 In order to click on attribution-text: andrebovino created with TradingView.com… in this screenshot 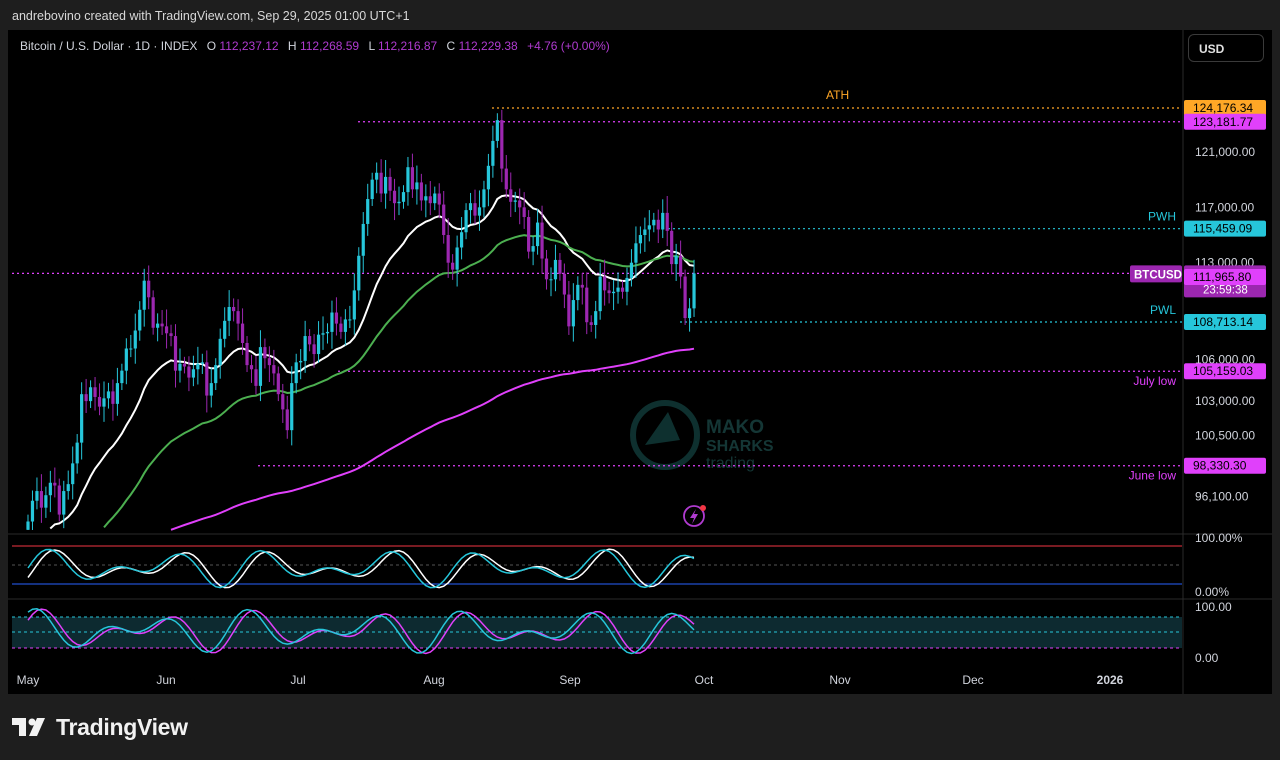, I will do `click(211, 16)`.